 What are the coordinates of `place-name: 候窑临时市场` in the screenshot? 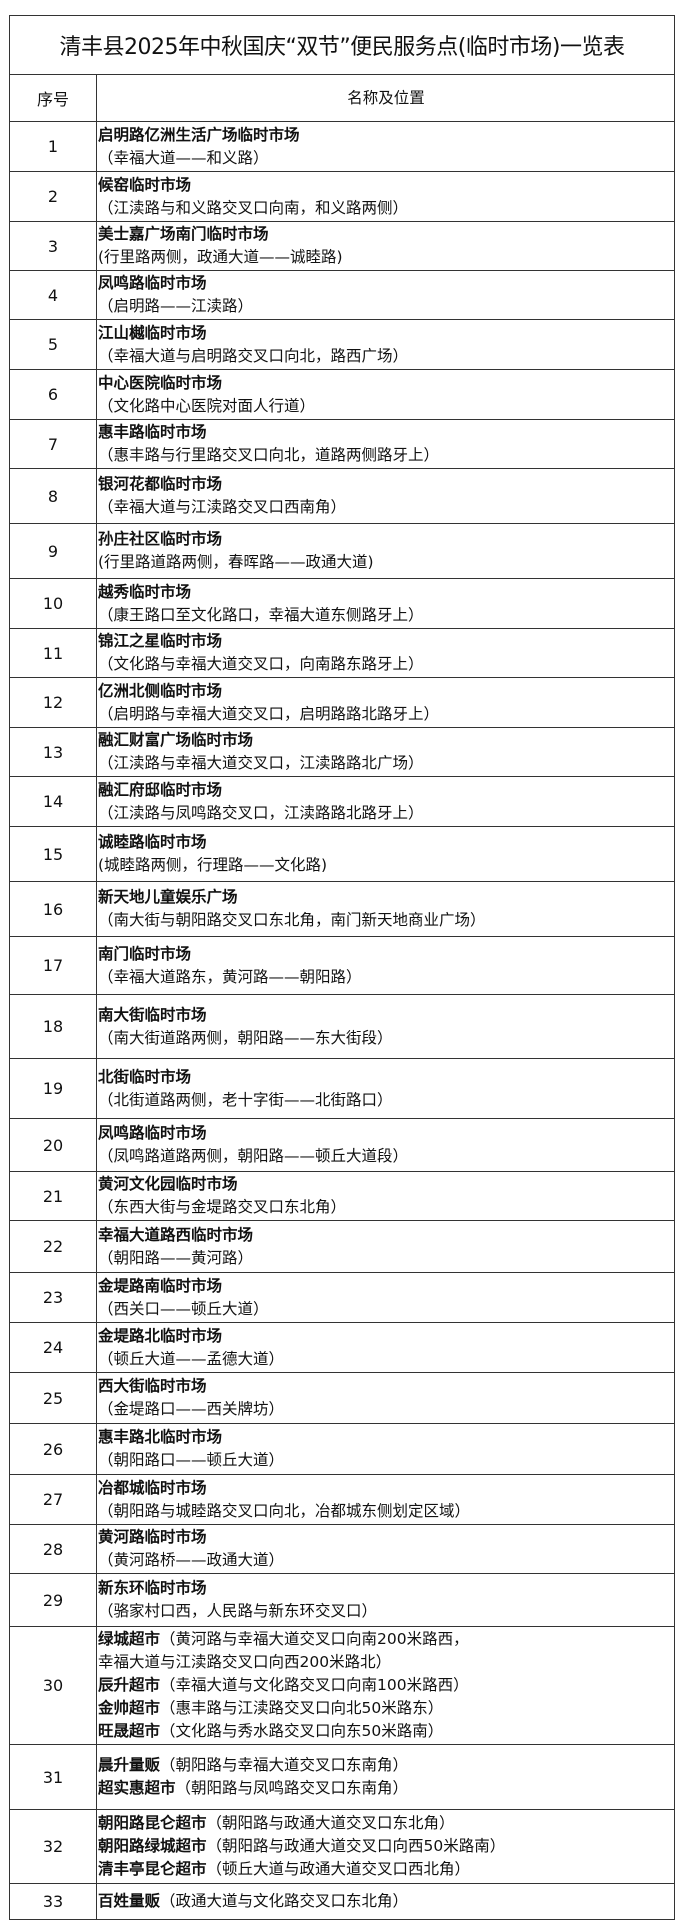 It's located at (145, 184).